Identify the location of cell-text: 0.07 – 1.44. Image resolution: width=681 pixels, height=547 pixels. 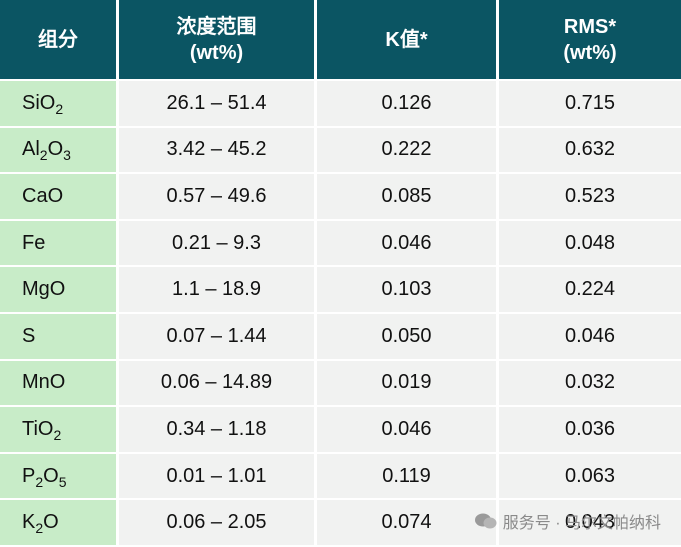
(216, 335).